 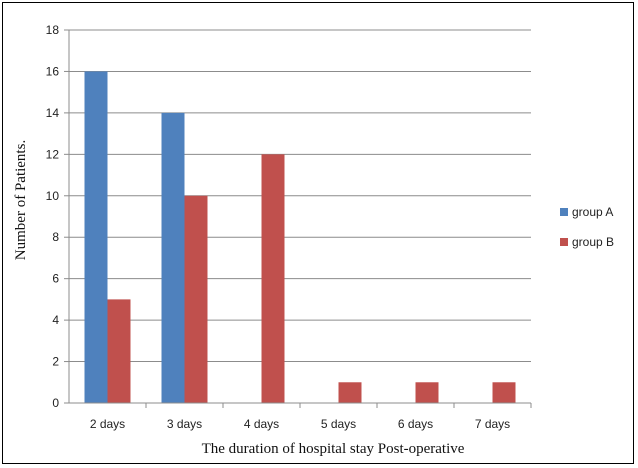 I want to click on y-tick-label: 0, so click(x=55, y=403).